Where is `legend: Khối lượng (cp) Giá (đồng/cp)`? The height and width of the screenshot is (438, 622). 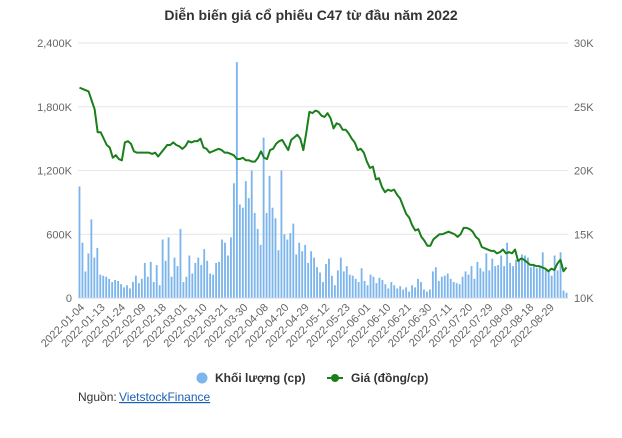
legend: Khối lượng (cp) Giá (đồng/cp) is located at coordinates (312, 378).